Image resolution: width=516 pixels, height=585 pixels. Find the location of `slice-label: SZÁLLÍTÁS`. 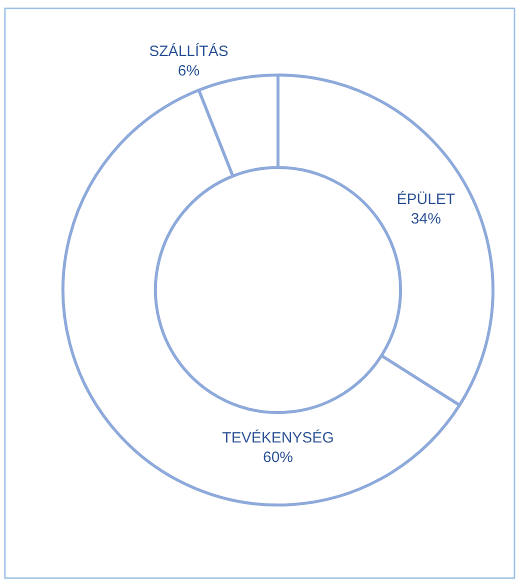

slice-label: SZÁLLÍTÁS is located at coordinates (188, 51).